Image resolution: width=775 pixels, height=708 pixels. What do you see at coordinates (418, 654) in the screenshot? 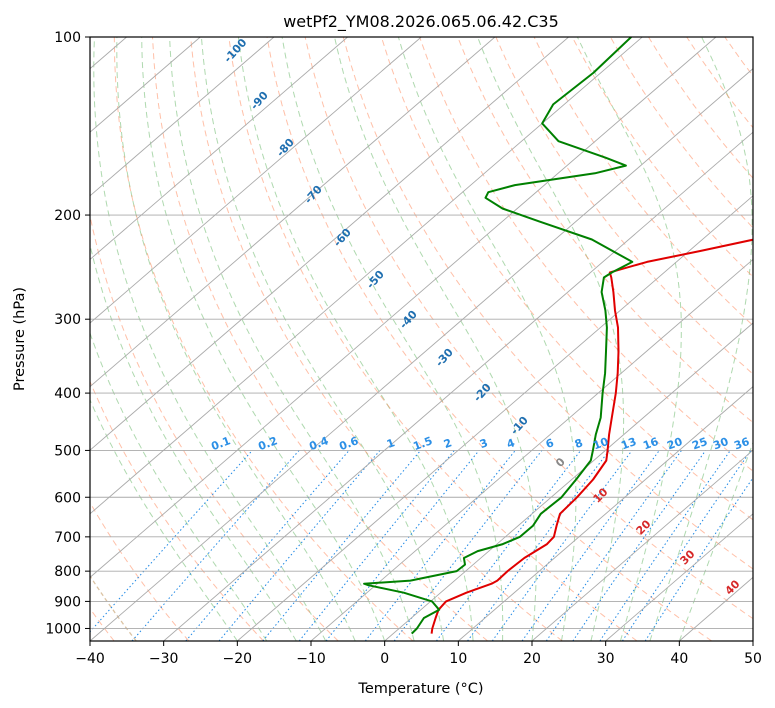
I see `x-axis: −40 −30 −20 −10 0 10 20 30 40 50` at bounding box center [418, 654].